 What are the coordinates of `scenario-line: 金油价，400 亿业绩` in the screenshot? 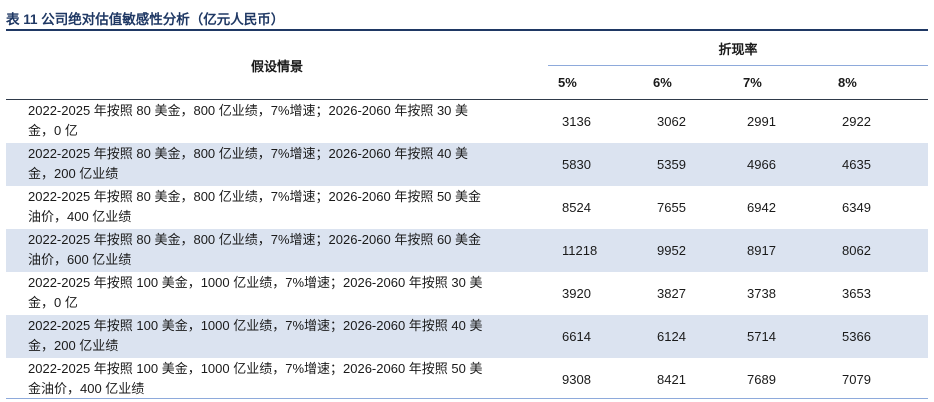 It's located at (86, 388).